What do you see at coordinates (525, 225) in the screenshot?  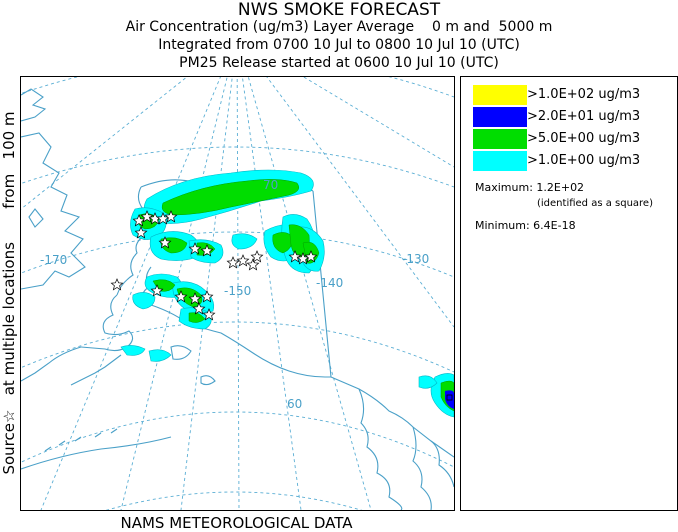 I see `legend-minimum: Minimum: 6.4E-18` at bounding box center [525, 225].